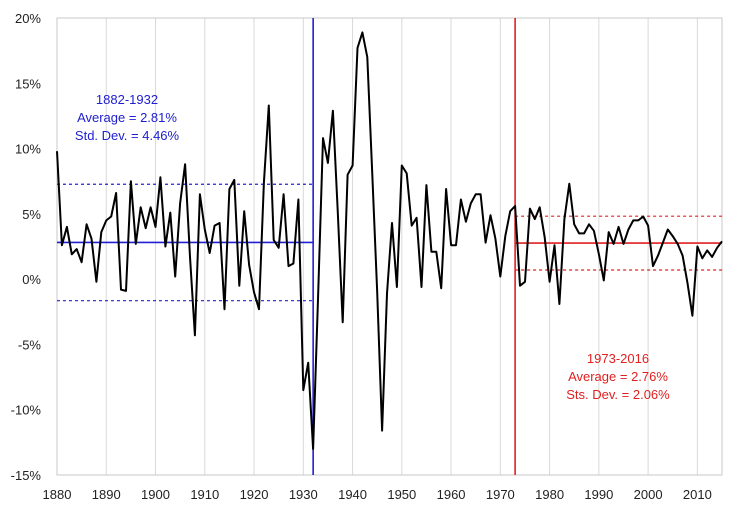 The width and height of the screenshot is (750, 515). Describe the element at coordinates (127, 117) in the screenshot. I see `early-period-label-line: Average = 2.81%` at that location.